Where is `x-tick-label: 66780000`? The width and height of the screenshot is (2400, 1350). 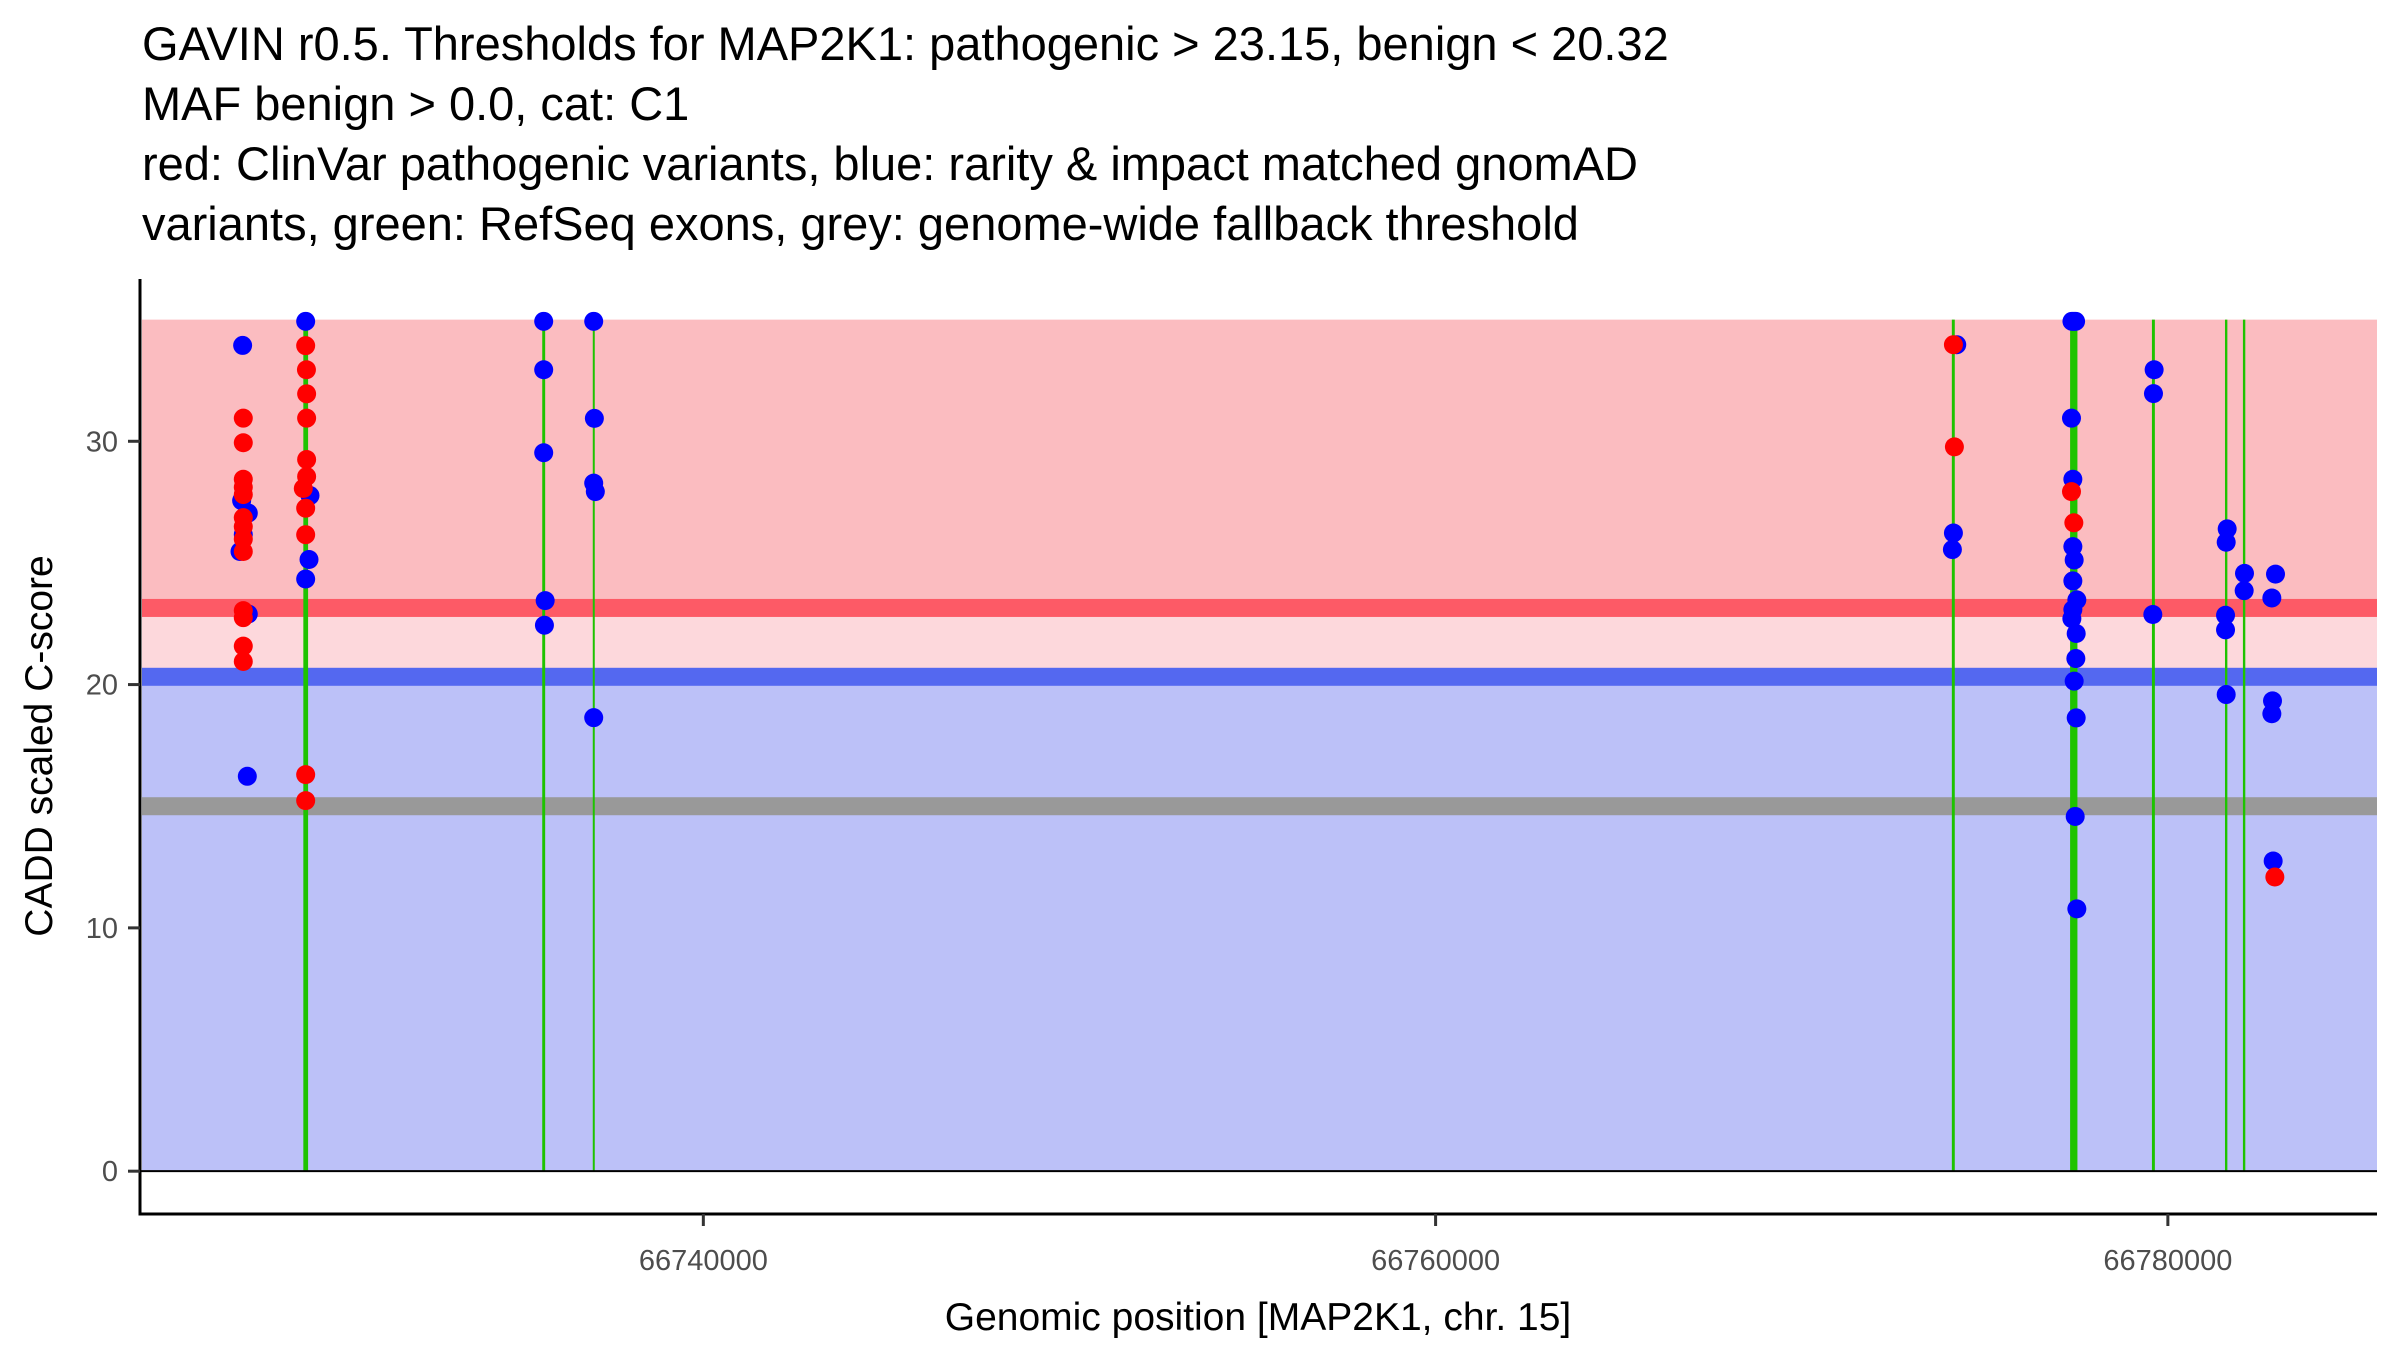
x-tick-label: 66780000 is located at coordinates (2167, 1261).